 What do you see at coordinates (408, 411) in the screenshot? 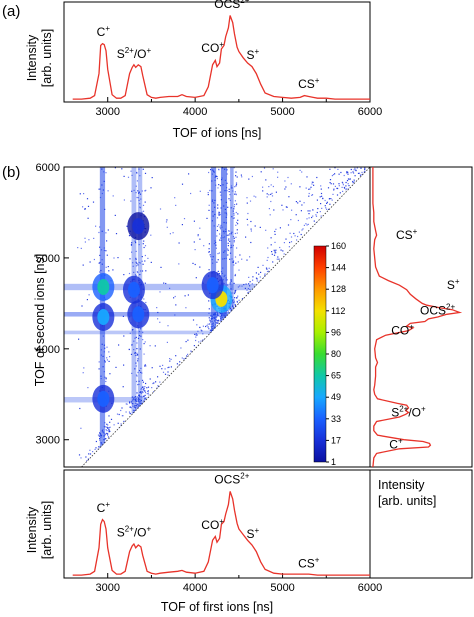
I see `side-peak-label: S2+/O+` at bounding box center [408, 411].